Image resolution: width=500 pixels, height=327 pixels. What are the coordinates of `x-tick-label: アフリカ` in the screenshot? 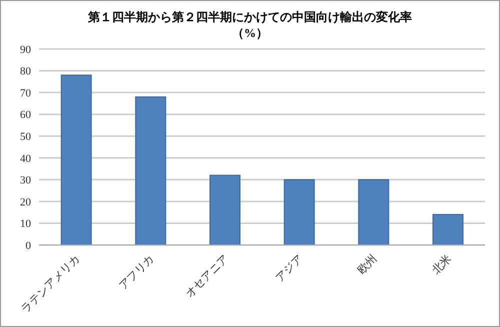 It's located at (137, 272).